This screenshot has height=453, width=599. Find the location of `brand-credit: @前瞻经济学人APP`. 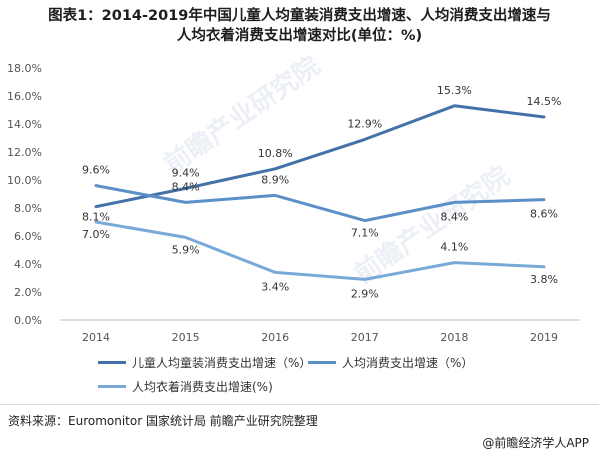

brand-credit: @前瞻经济学人APP is located at coordinates (535, 443).